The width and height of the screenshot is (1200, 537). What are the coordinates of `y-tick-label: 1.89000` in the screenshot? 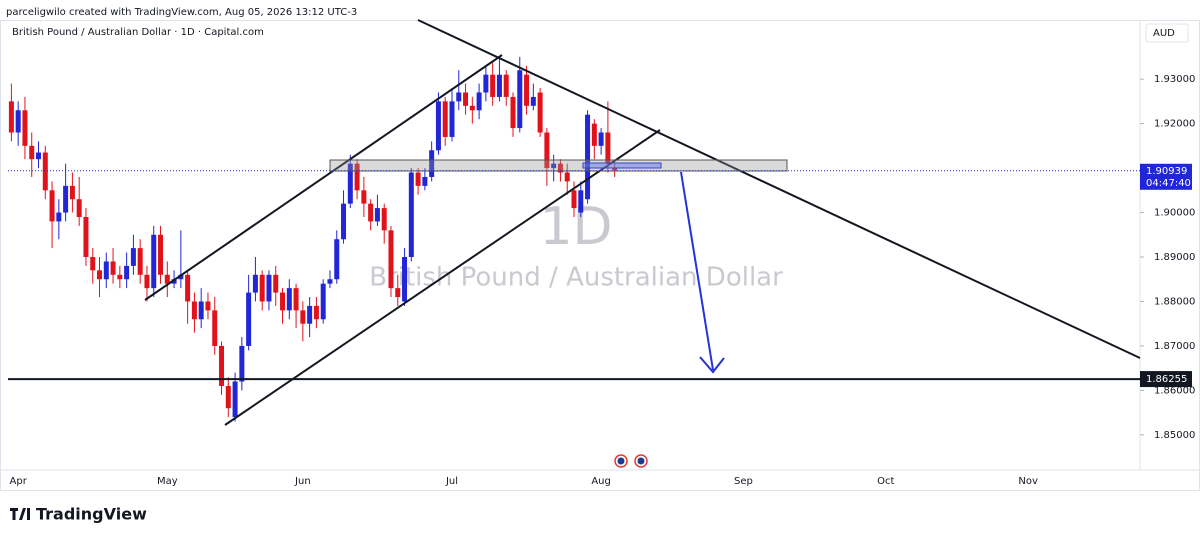 It's located at (1174, 257).